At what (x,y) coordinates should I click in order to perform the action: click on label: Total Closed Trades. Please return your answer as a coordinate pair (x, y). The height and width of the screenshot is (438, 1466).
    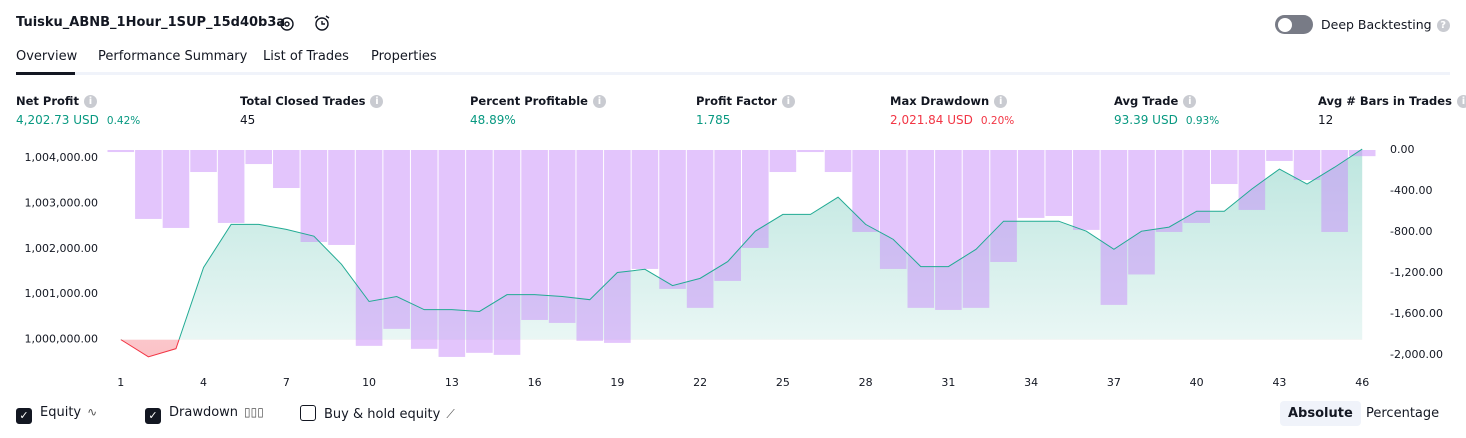
    Looking at the image, I should click on (303, 101).